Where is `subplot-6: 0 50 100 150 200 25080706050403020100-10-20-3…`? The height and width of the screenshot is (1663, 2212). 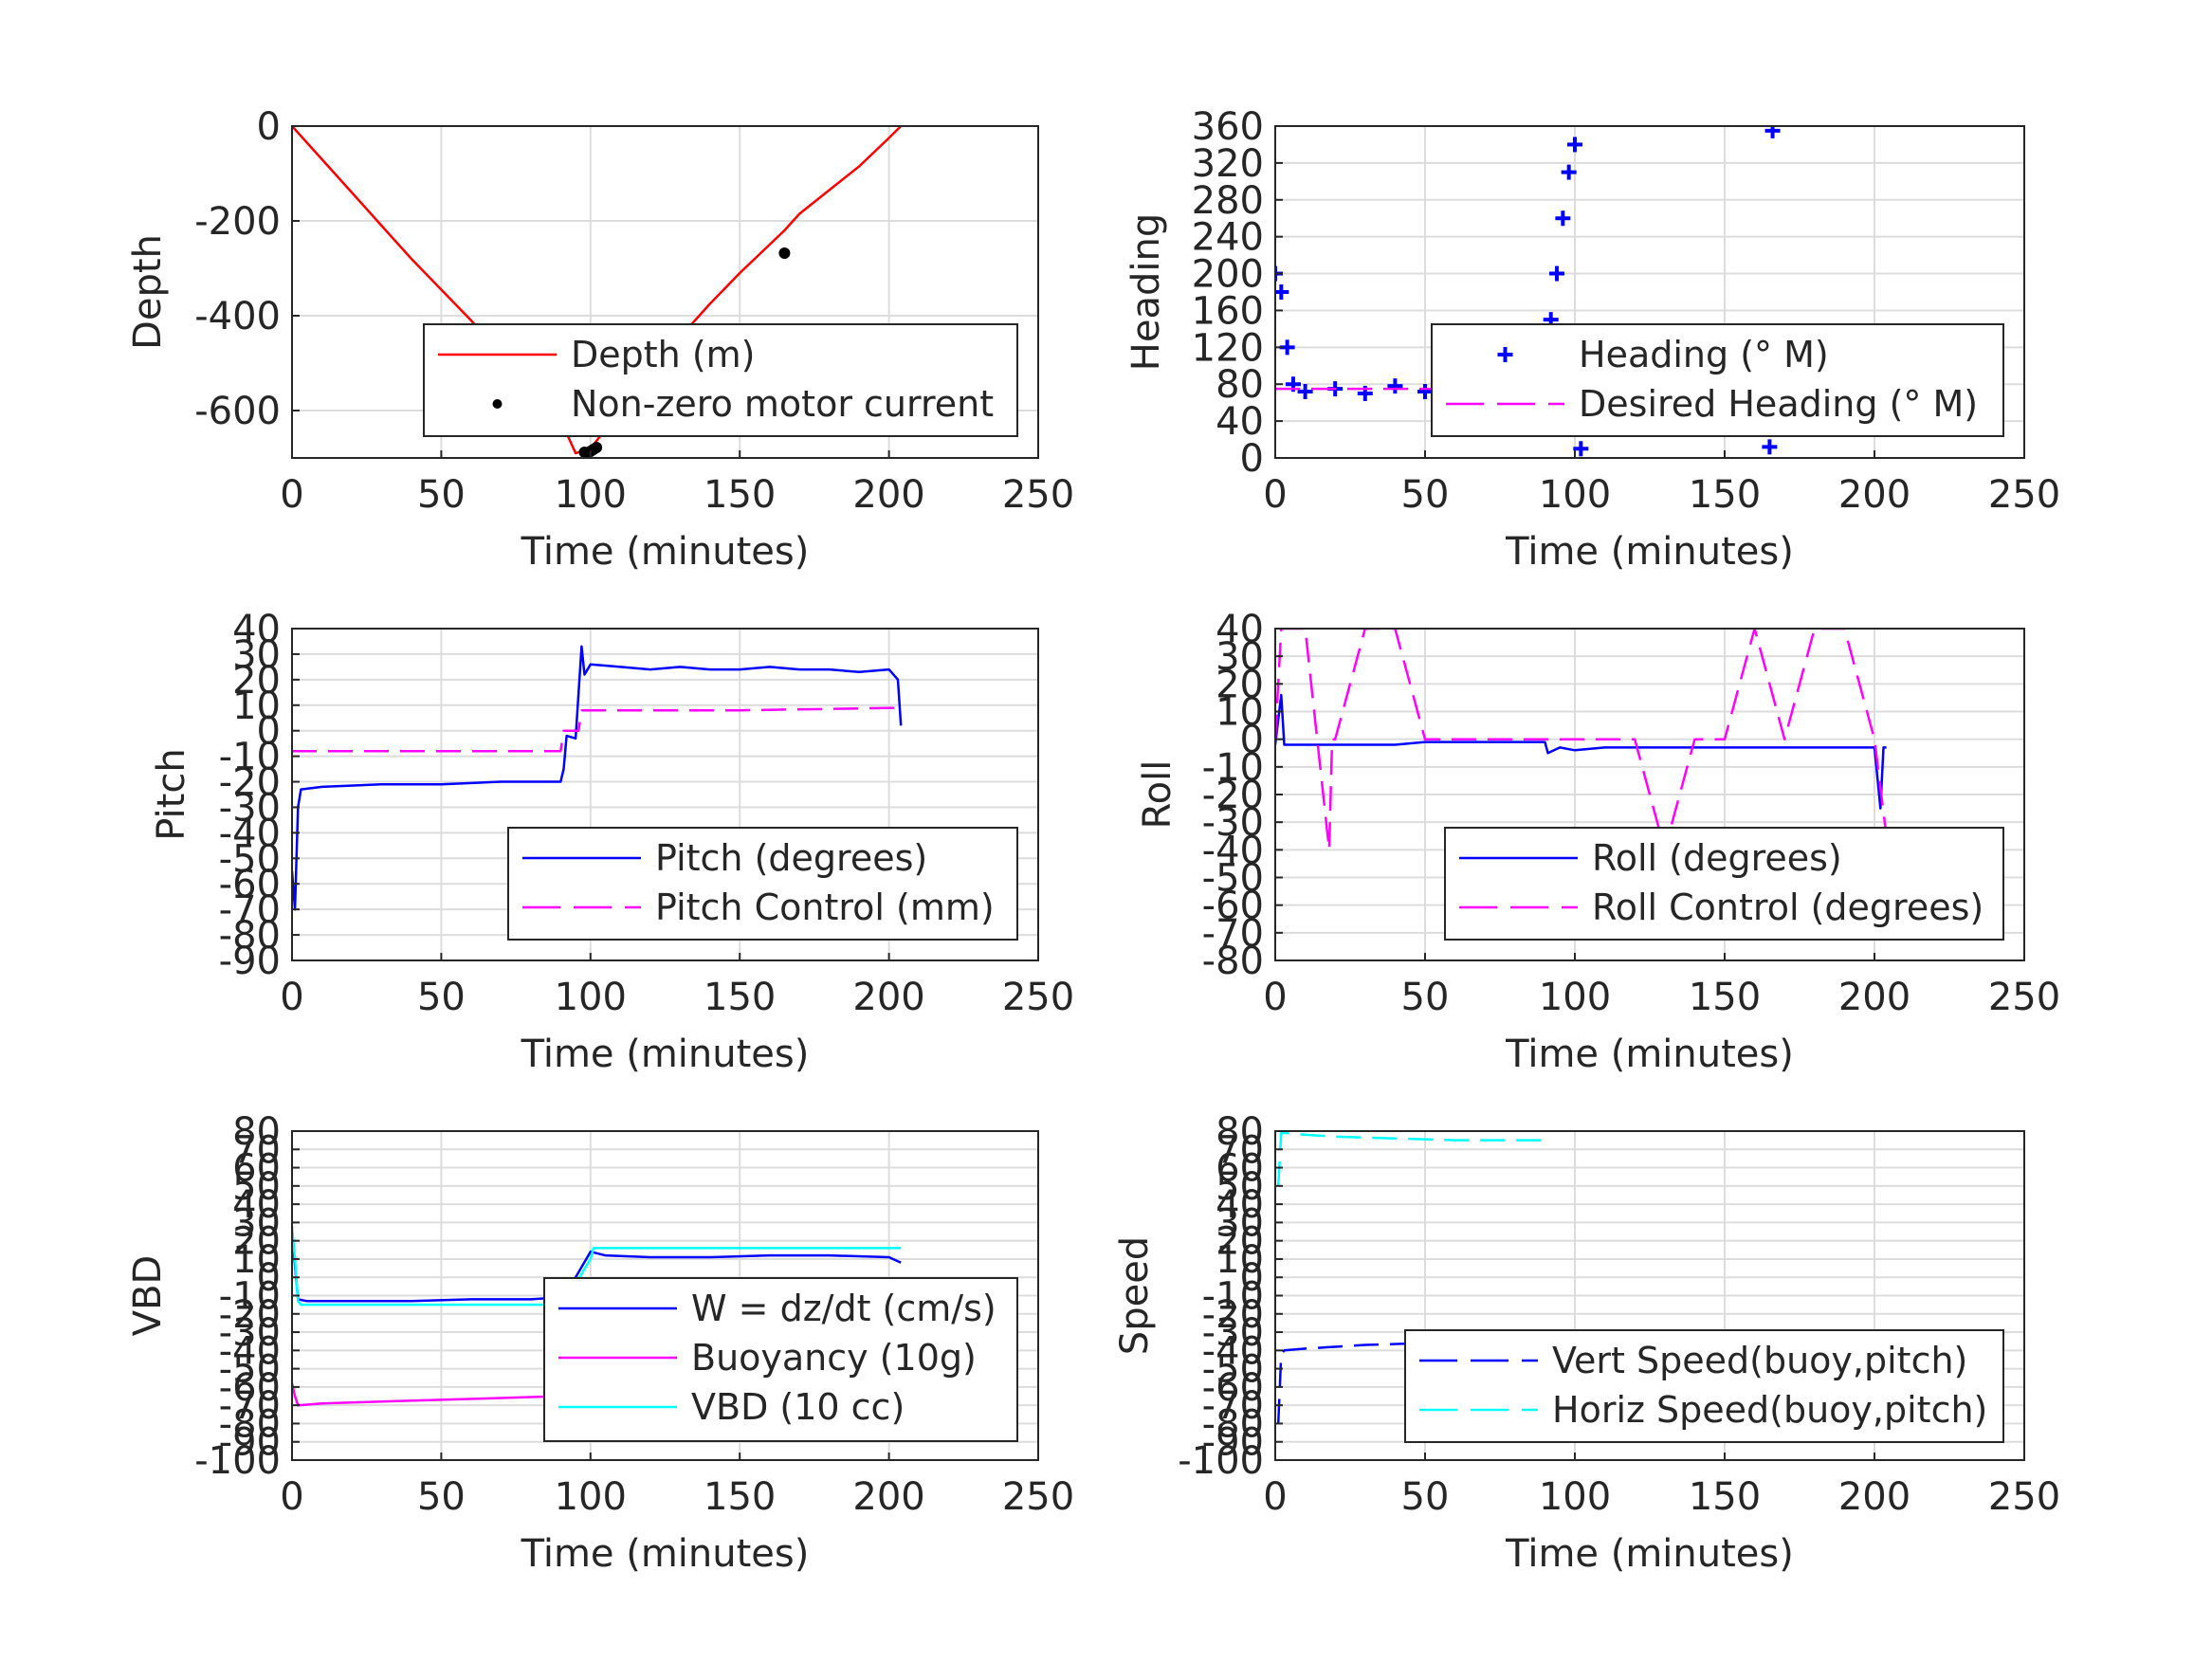 subplot-6: 0 50 100 150 200 25080706050403020100-10-20-3… is located at coordinates (1586, 1343).